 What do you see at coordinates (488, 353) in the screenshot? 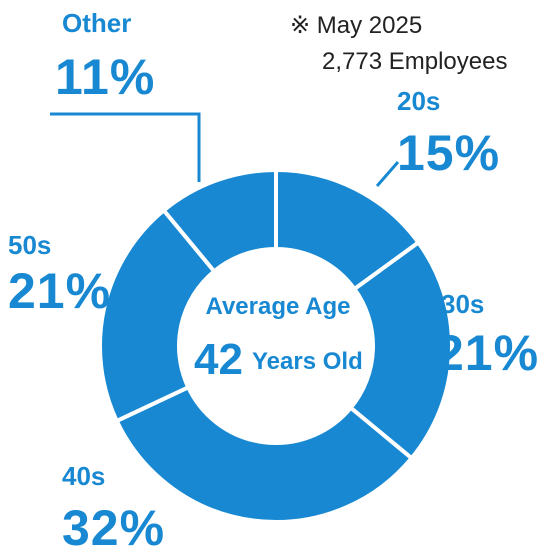
I see `label-30s-percent: 21%` at bounding box center [488, 353].